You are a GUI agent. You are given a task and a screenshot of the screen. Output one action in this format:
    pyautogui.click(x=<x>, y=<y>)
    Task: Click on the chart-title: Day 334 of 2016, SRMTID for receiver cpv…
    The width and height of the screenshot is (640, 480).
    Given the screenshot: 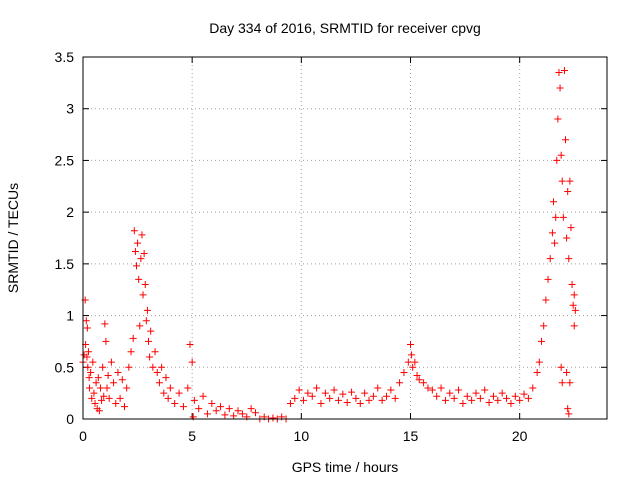 What is the action you would take?
    pyautogui.click(x=345, y=28)
    